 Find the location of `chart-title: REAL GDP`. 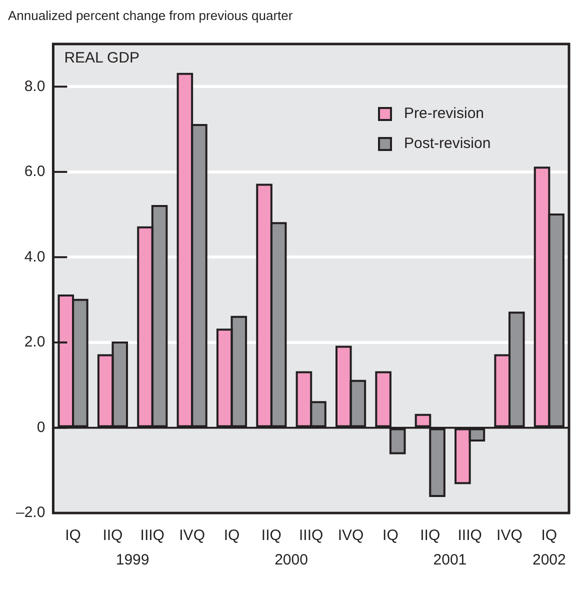

chart-title: REAL GDP is located at coordinates (102, 58).